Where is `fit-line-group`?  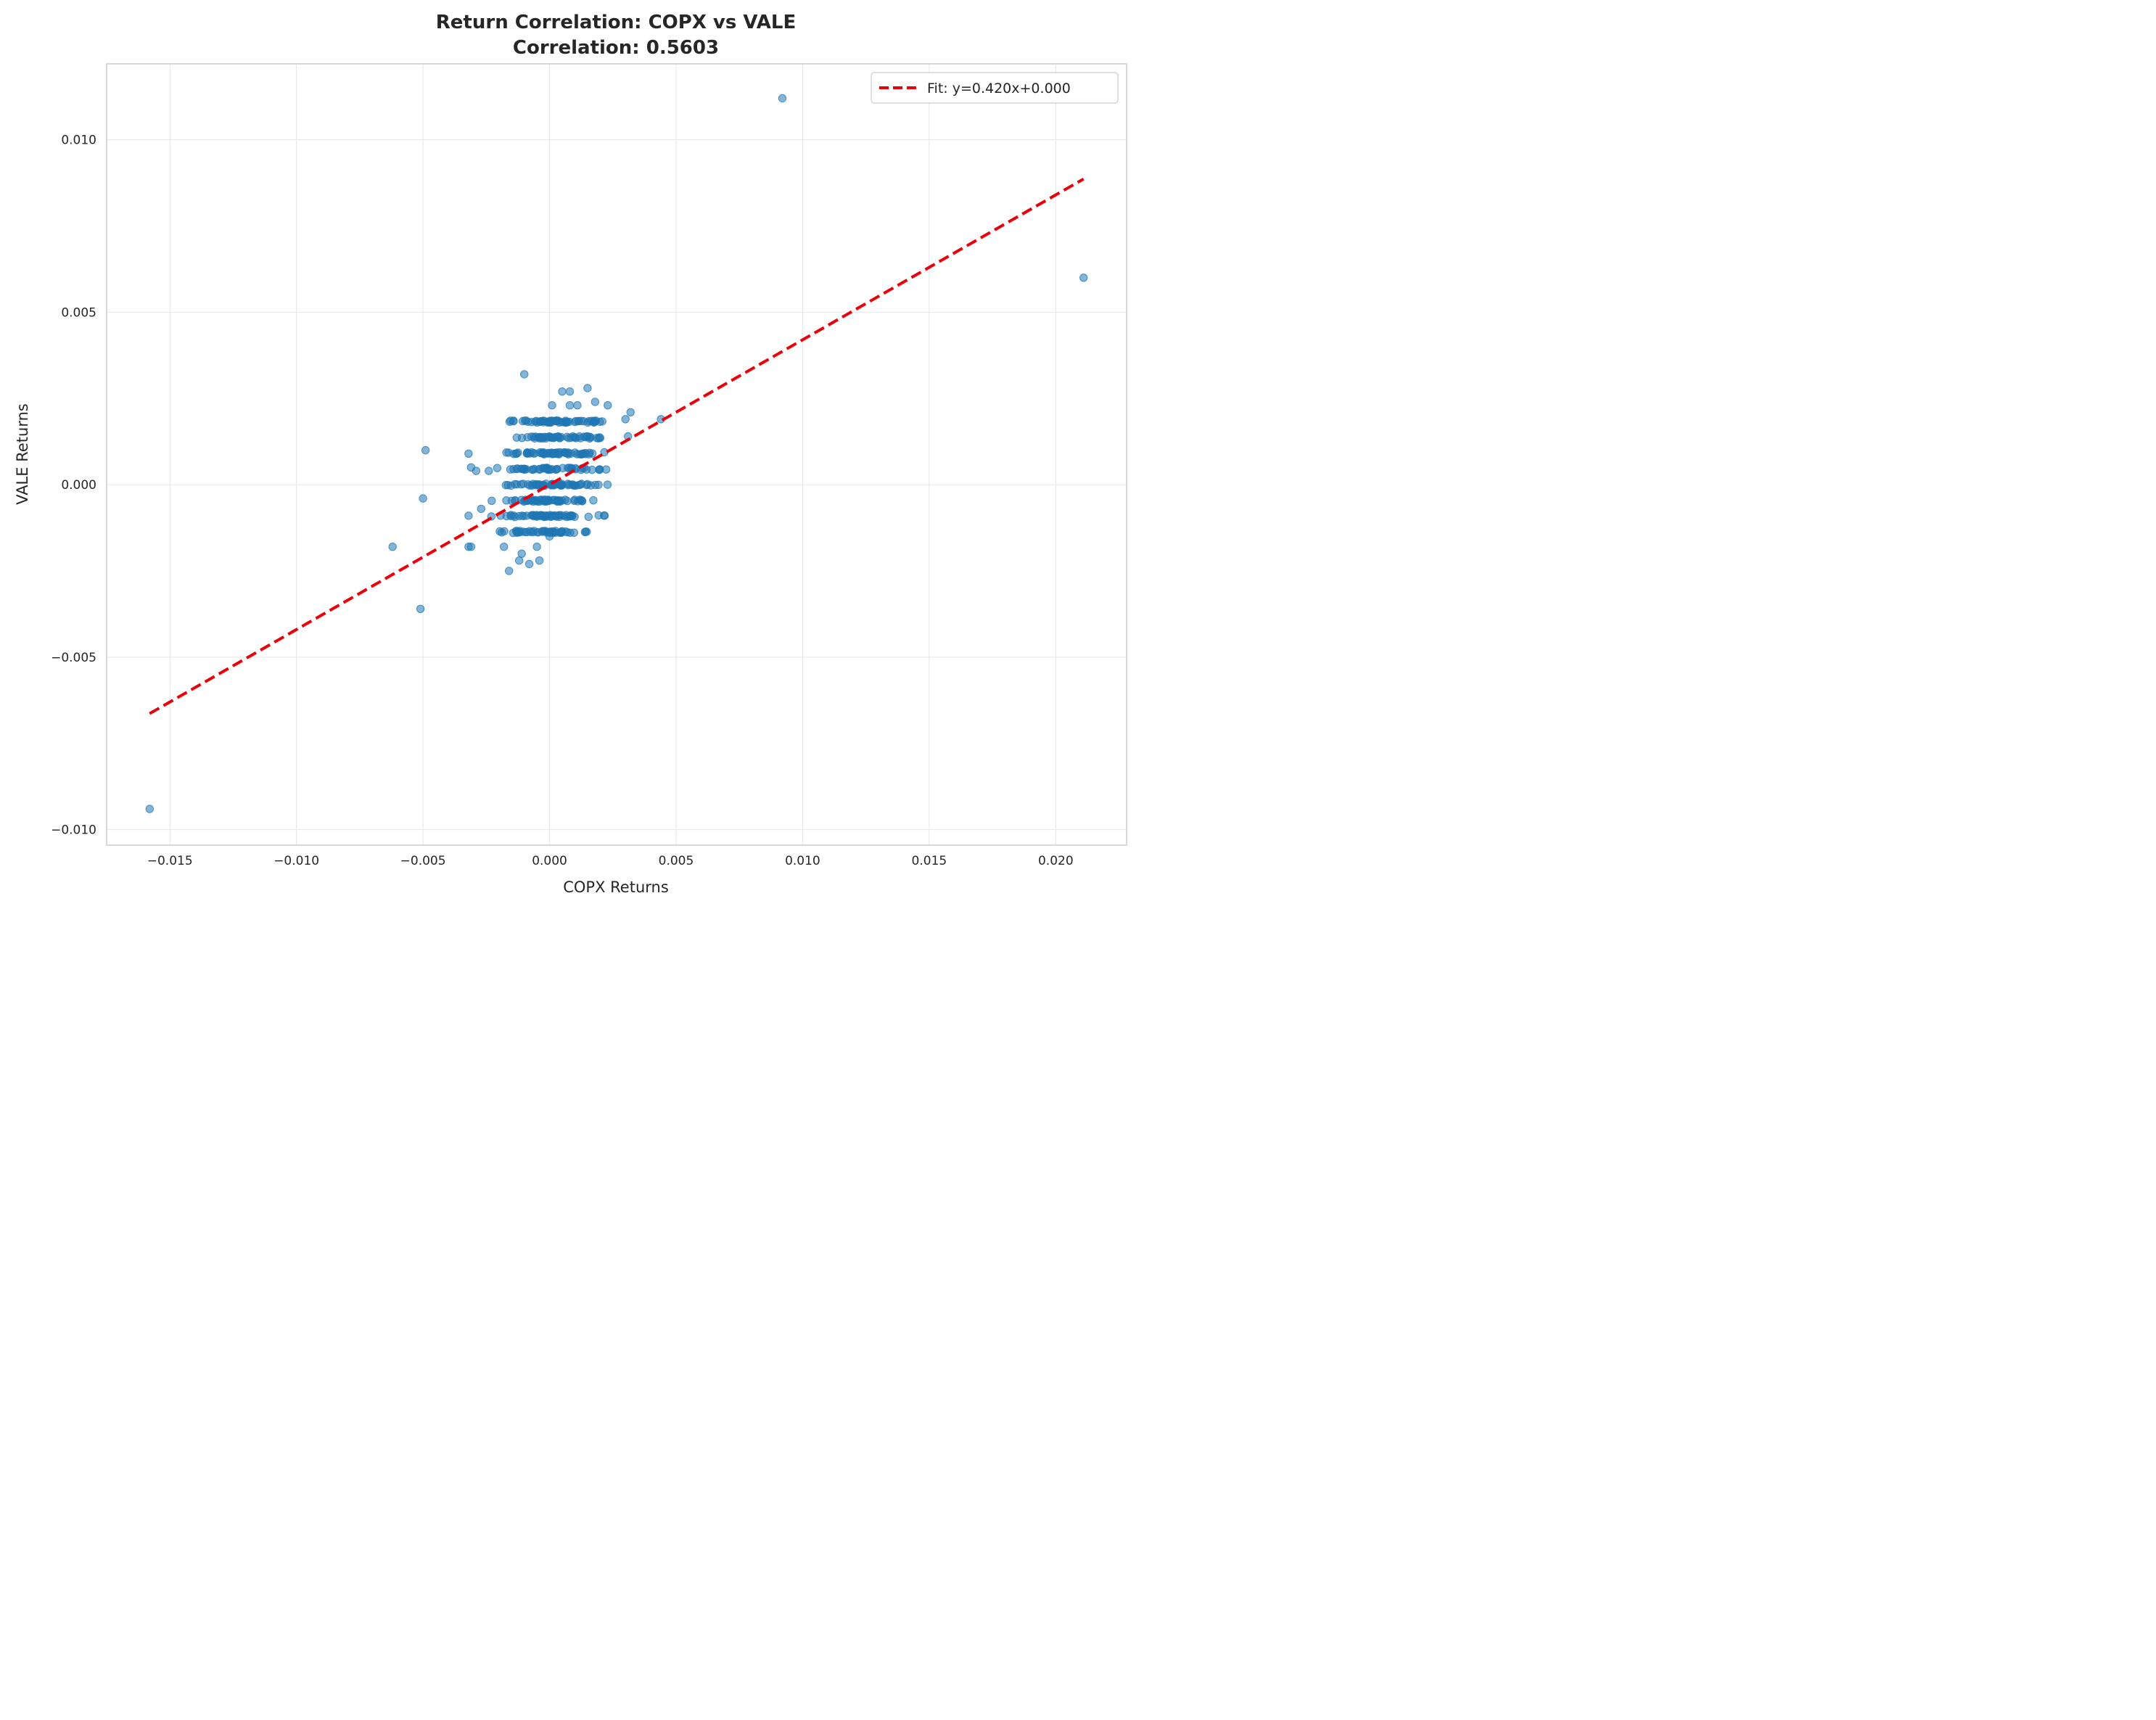
fit-line-group is located at coordinates (617, 446).